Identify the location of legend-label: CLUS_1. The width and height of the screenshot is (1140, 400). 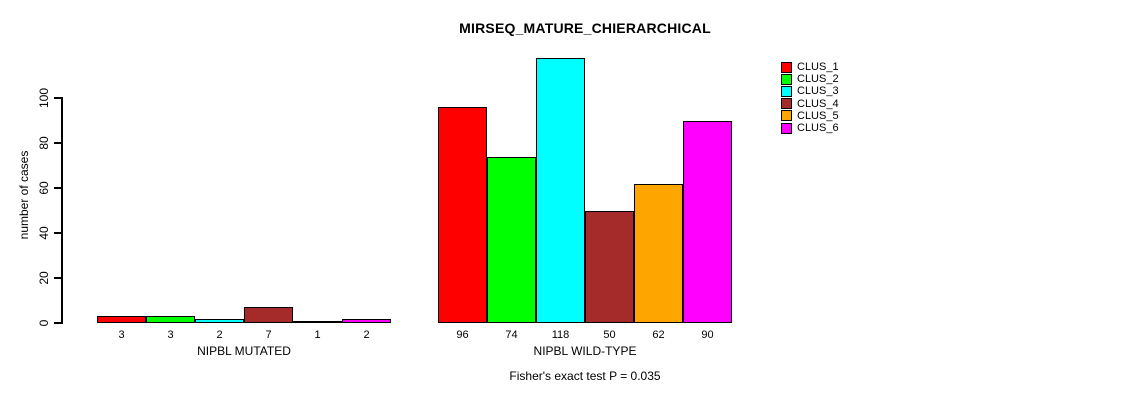
(818, 67).